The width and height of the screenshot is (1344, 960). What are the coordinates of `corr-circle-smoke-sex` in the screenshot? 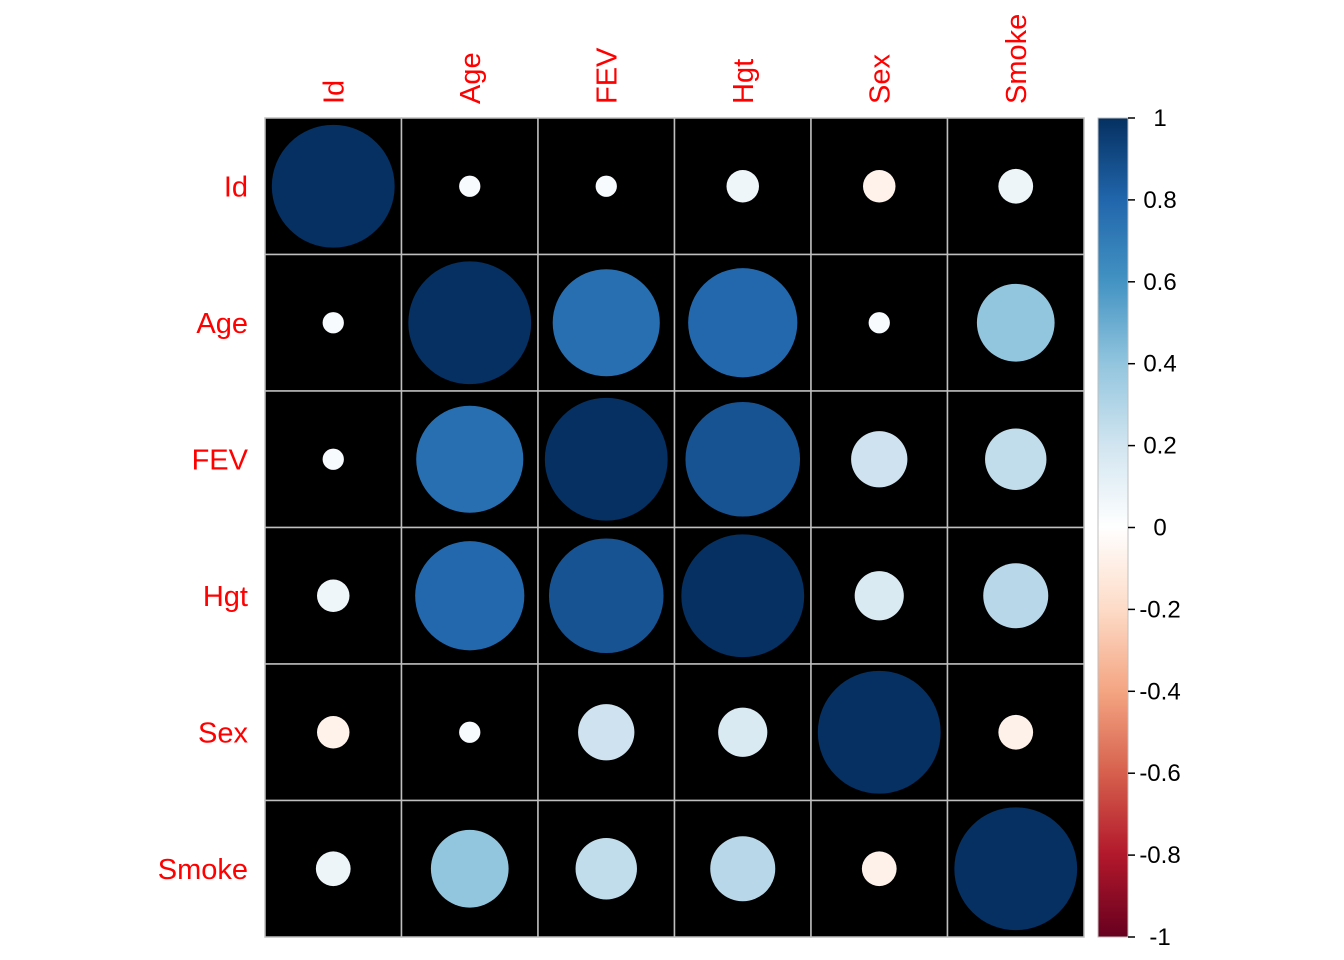 It's located at (879, 869).